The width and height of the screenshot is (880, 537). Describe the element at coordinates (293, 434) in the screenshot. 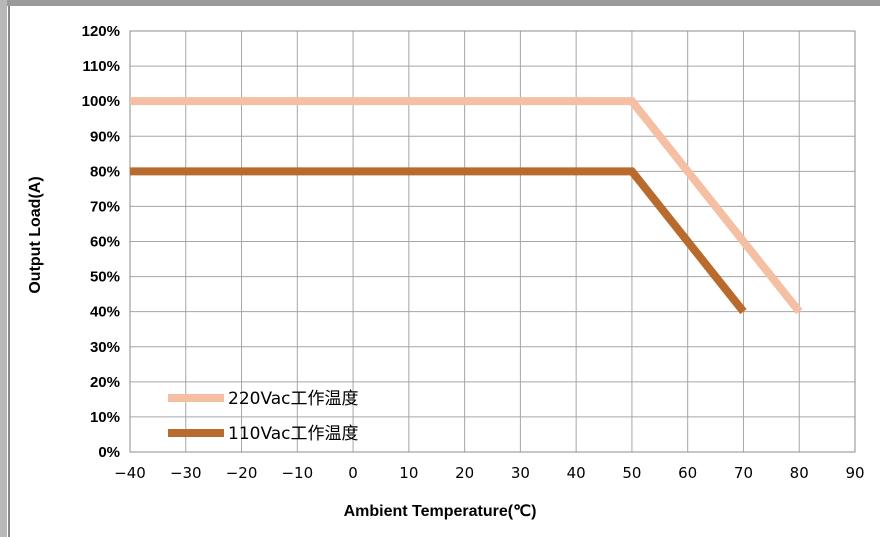

I see `legend-label-110vac: 110Vac工作温度` at that location.